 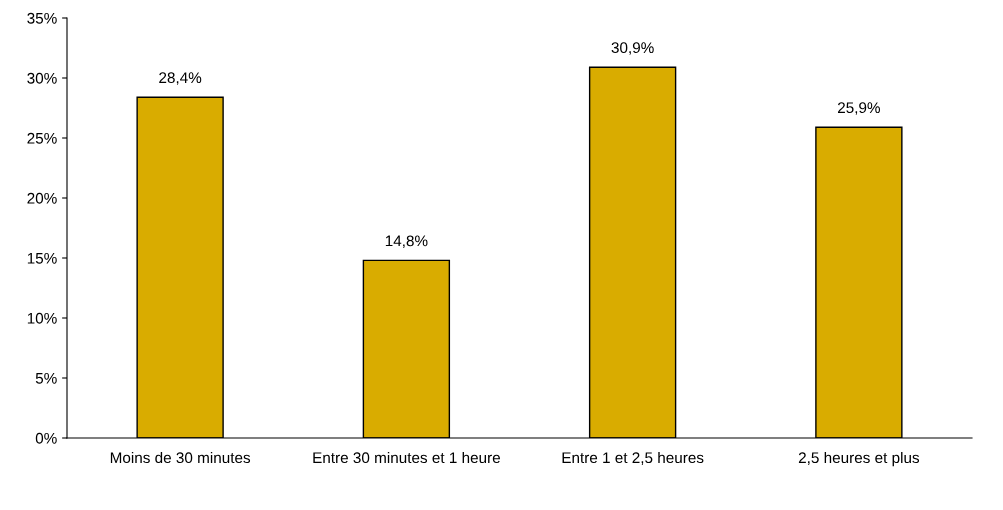 What do you see at coordinates (632, 48) in the screenshot?
I see `data-label: 30,9%` at bounding box center [632, 48].